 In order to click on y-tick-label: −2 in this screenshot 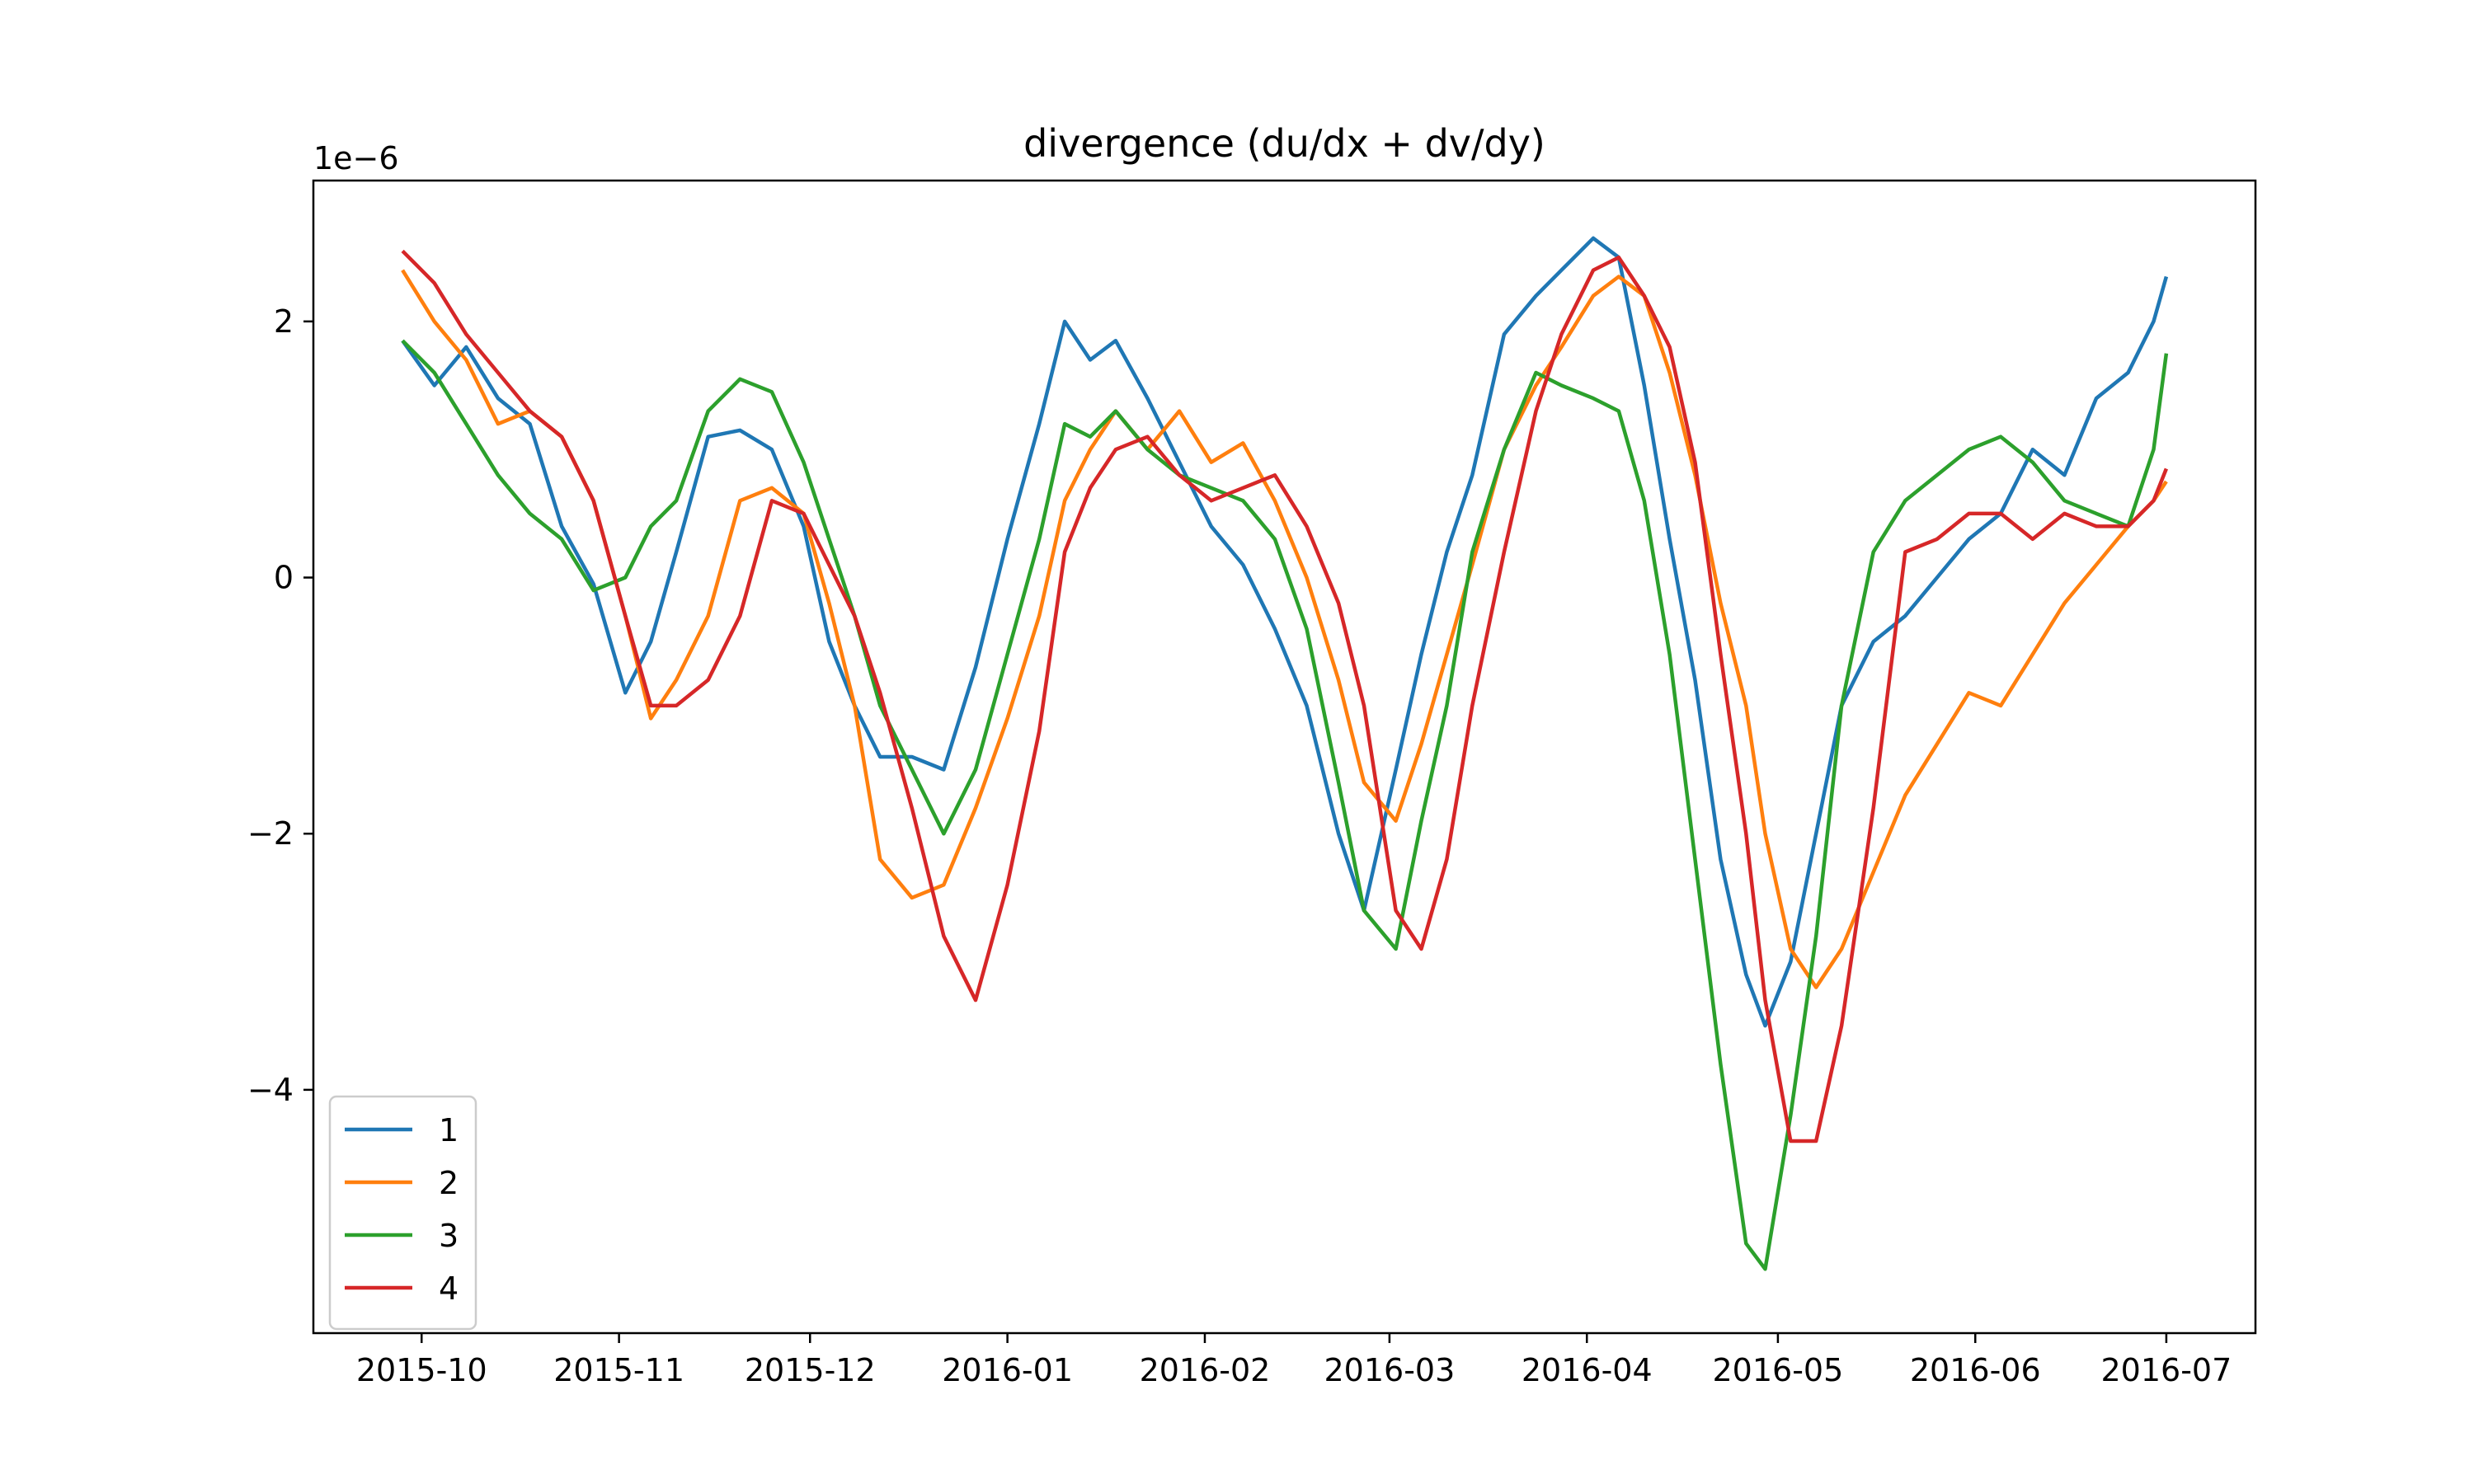, I will do `click(270, 833)`.